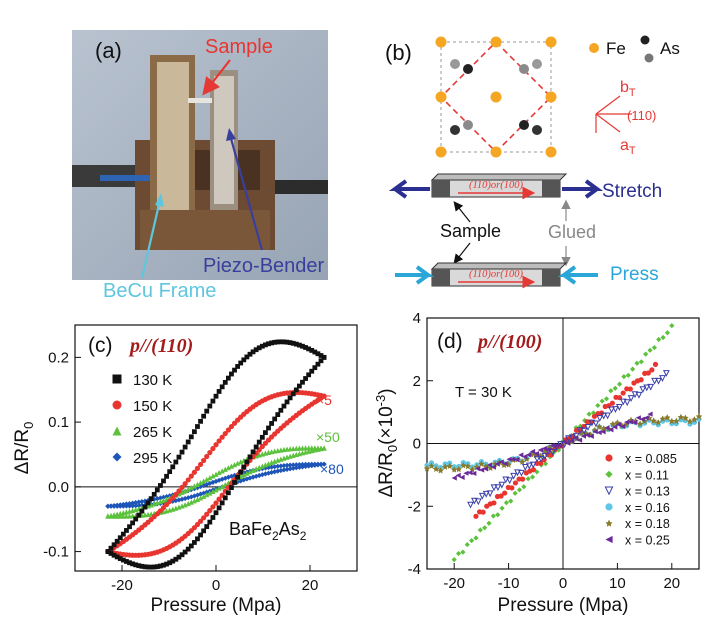 The image size is (720, 636). What do you see at coordinates (310, 585) in the screenshot?
I see `x-tick-label: 20` at bounding box center [310, 585].